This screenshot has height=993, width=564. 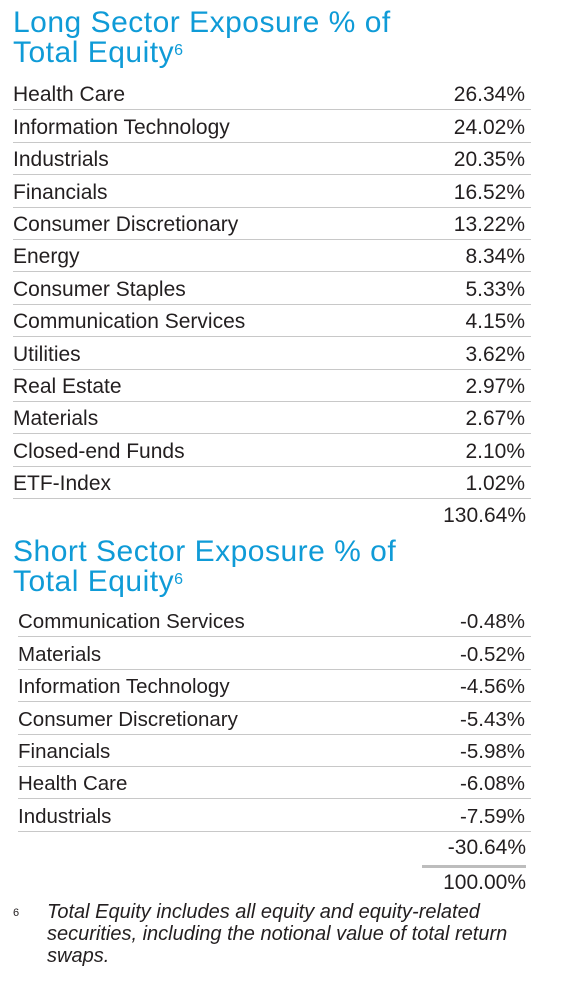 I want to click on table-row: Financials -5.98%, so click(x=274, y=751).